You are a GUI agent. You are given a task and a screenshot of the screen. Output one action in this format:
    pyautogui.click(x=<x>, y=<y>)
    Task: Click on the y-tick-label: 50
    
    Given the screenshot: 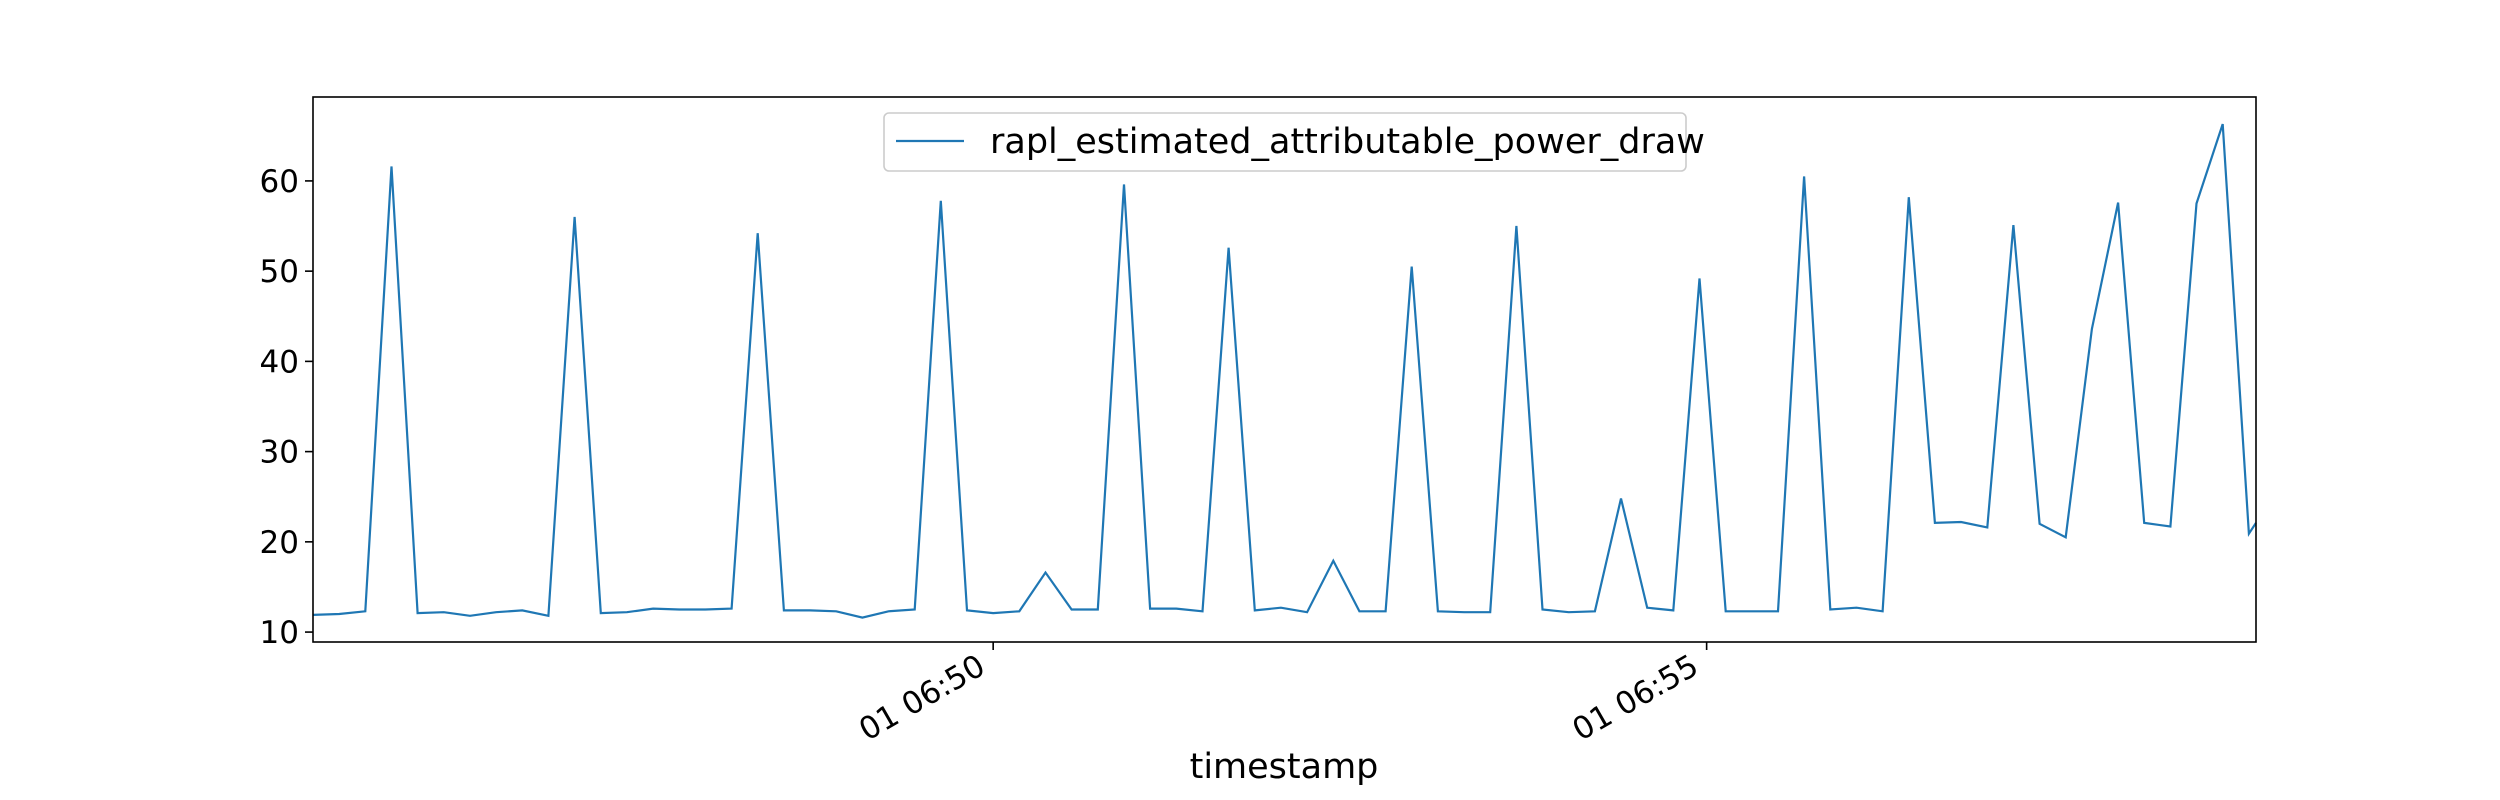 What is the action you would take?
    pyautogui.click(x=279, y=272)
    